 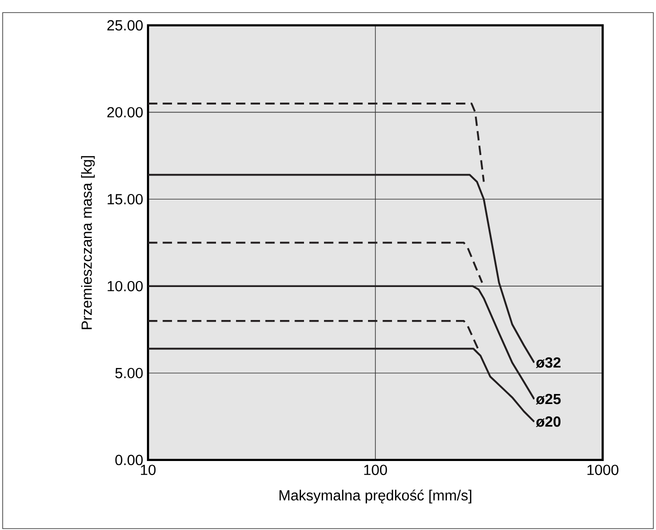 I want to click on y-axis-title: Przemieszczana masa [kg], so click(x=88, y=243).